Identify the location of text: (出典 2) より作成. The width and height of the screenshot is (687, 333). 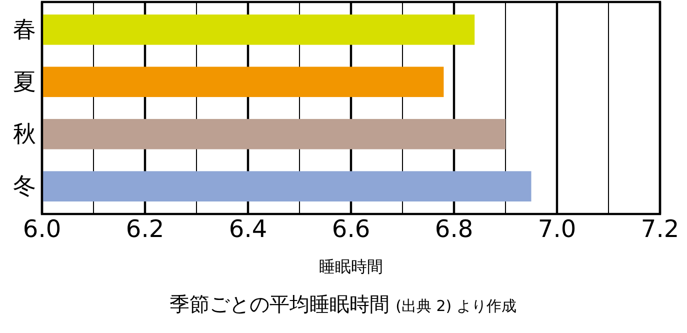
(456, 306).